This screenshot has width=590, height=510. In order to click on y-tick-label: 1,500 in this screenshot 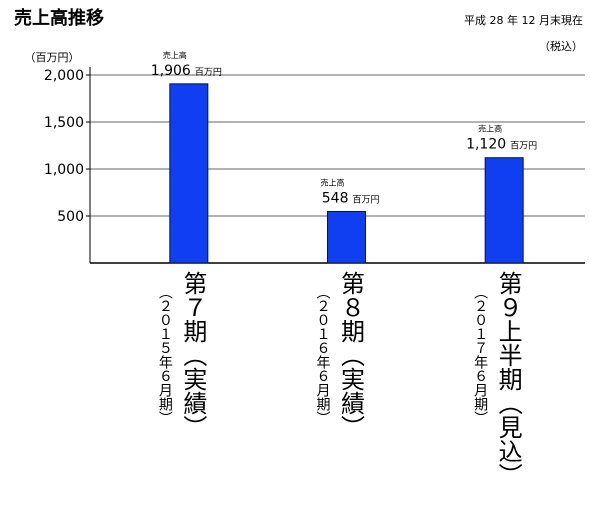, I will do `click(64, 123)`.